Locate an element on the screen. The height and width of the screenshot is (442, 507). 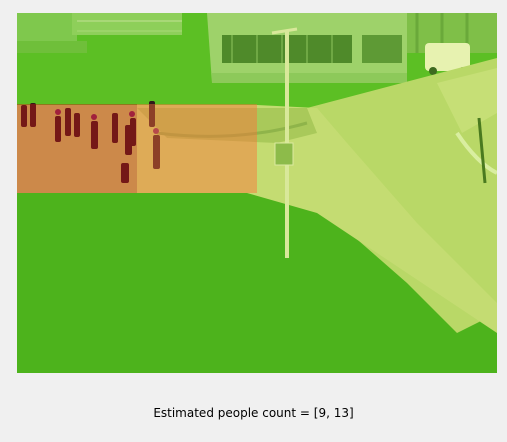
people-count-label: Estimated people count = [9, 13] is located at coordinates (253, 413).